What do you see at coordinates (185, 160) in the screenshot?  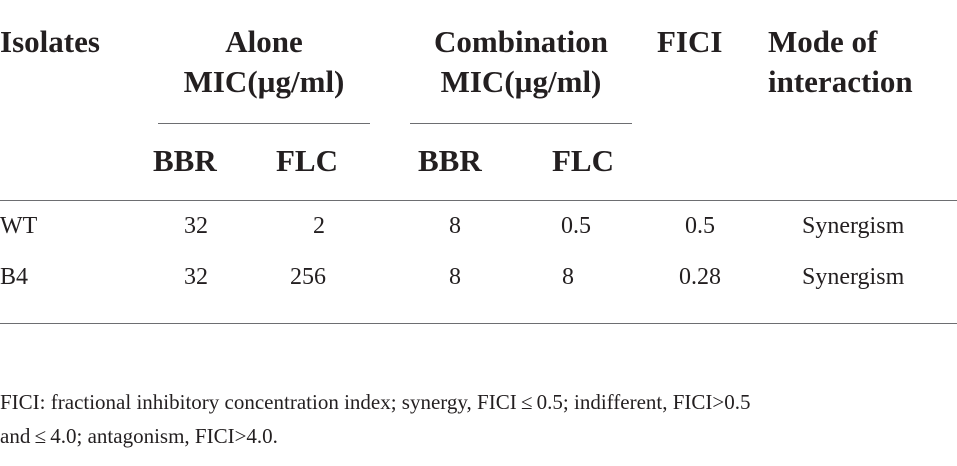 I see `subheader-alone-bbr: BBR` at bounding box center [185, 160].